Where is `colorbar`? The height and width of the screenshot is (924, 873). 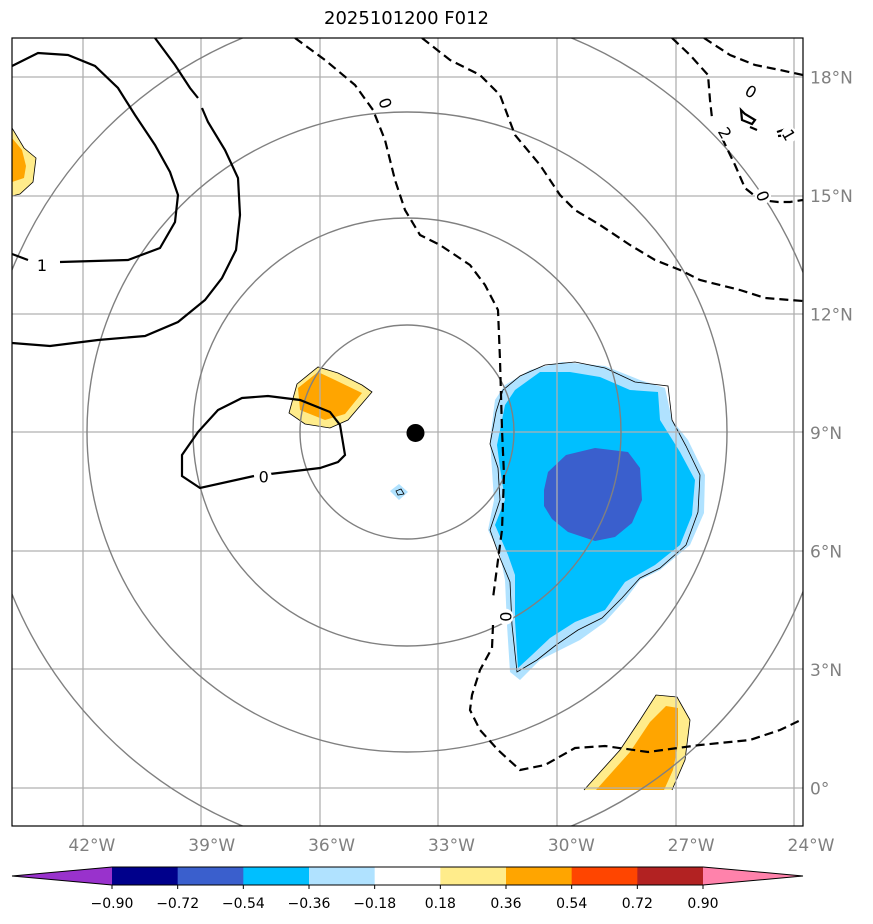
colorbar is located at coordinates (407, 876).